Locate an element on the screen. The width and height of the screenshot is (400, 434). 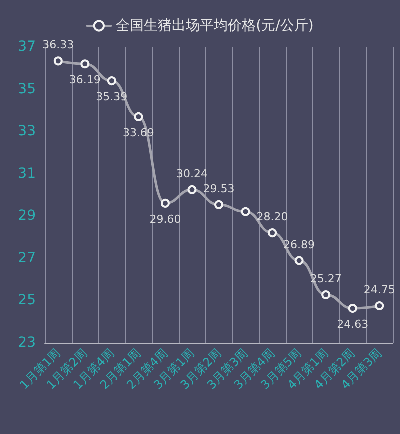
legend-label: 全国生猪出场平均价格(元/公斤) is located at coordinates (215, 26).